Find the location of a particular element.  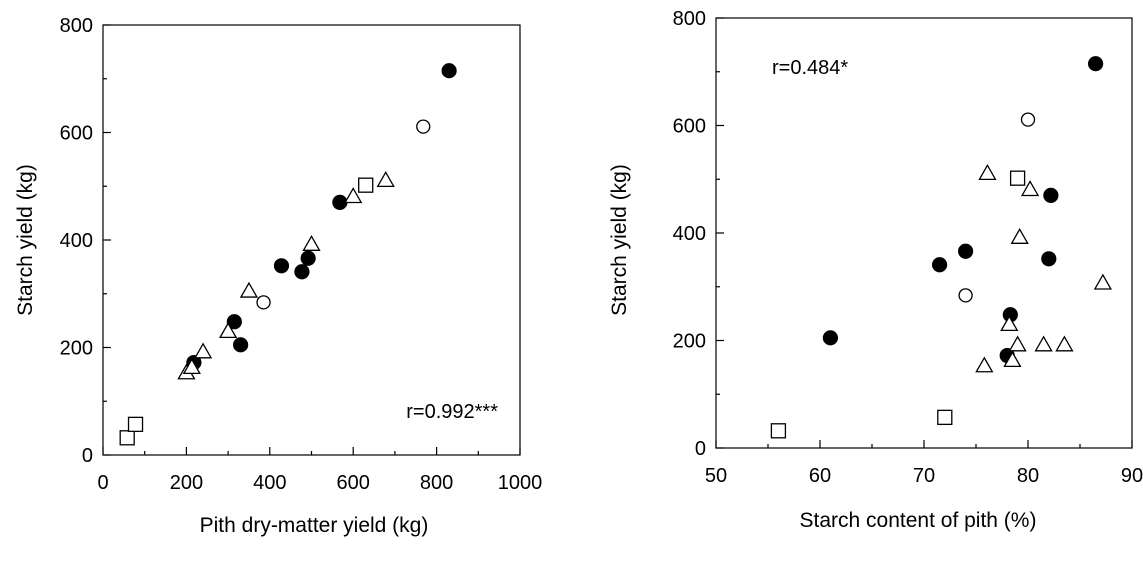

x-tick-label-right: 70 is located at coordinates (924, 476).